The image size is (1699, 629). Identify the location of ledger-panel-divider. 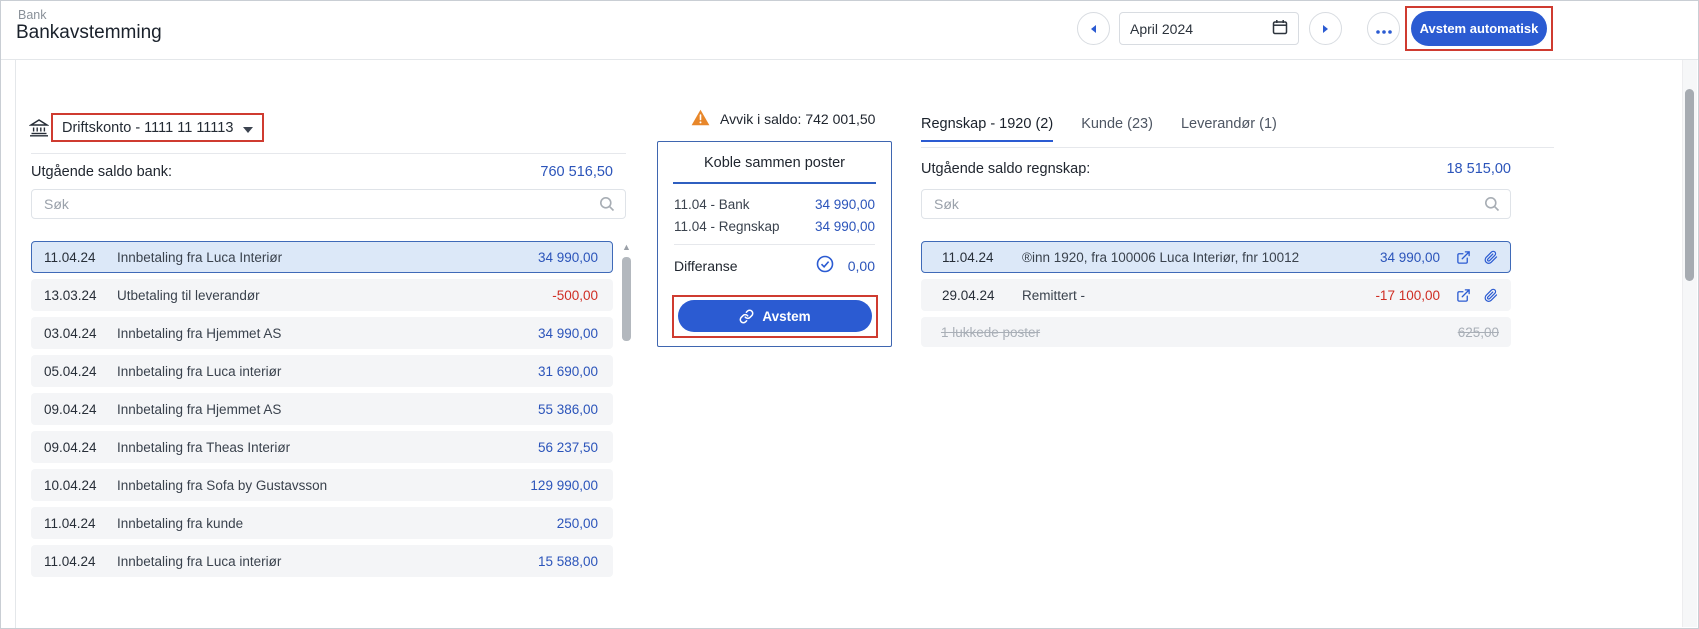
(1237, 147).